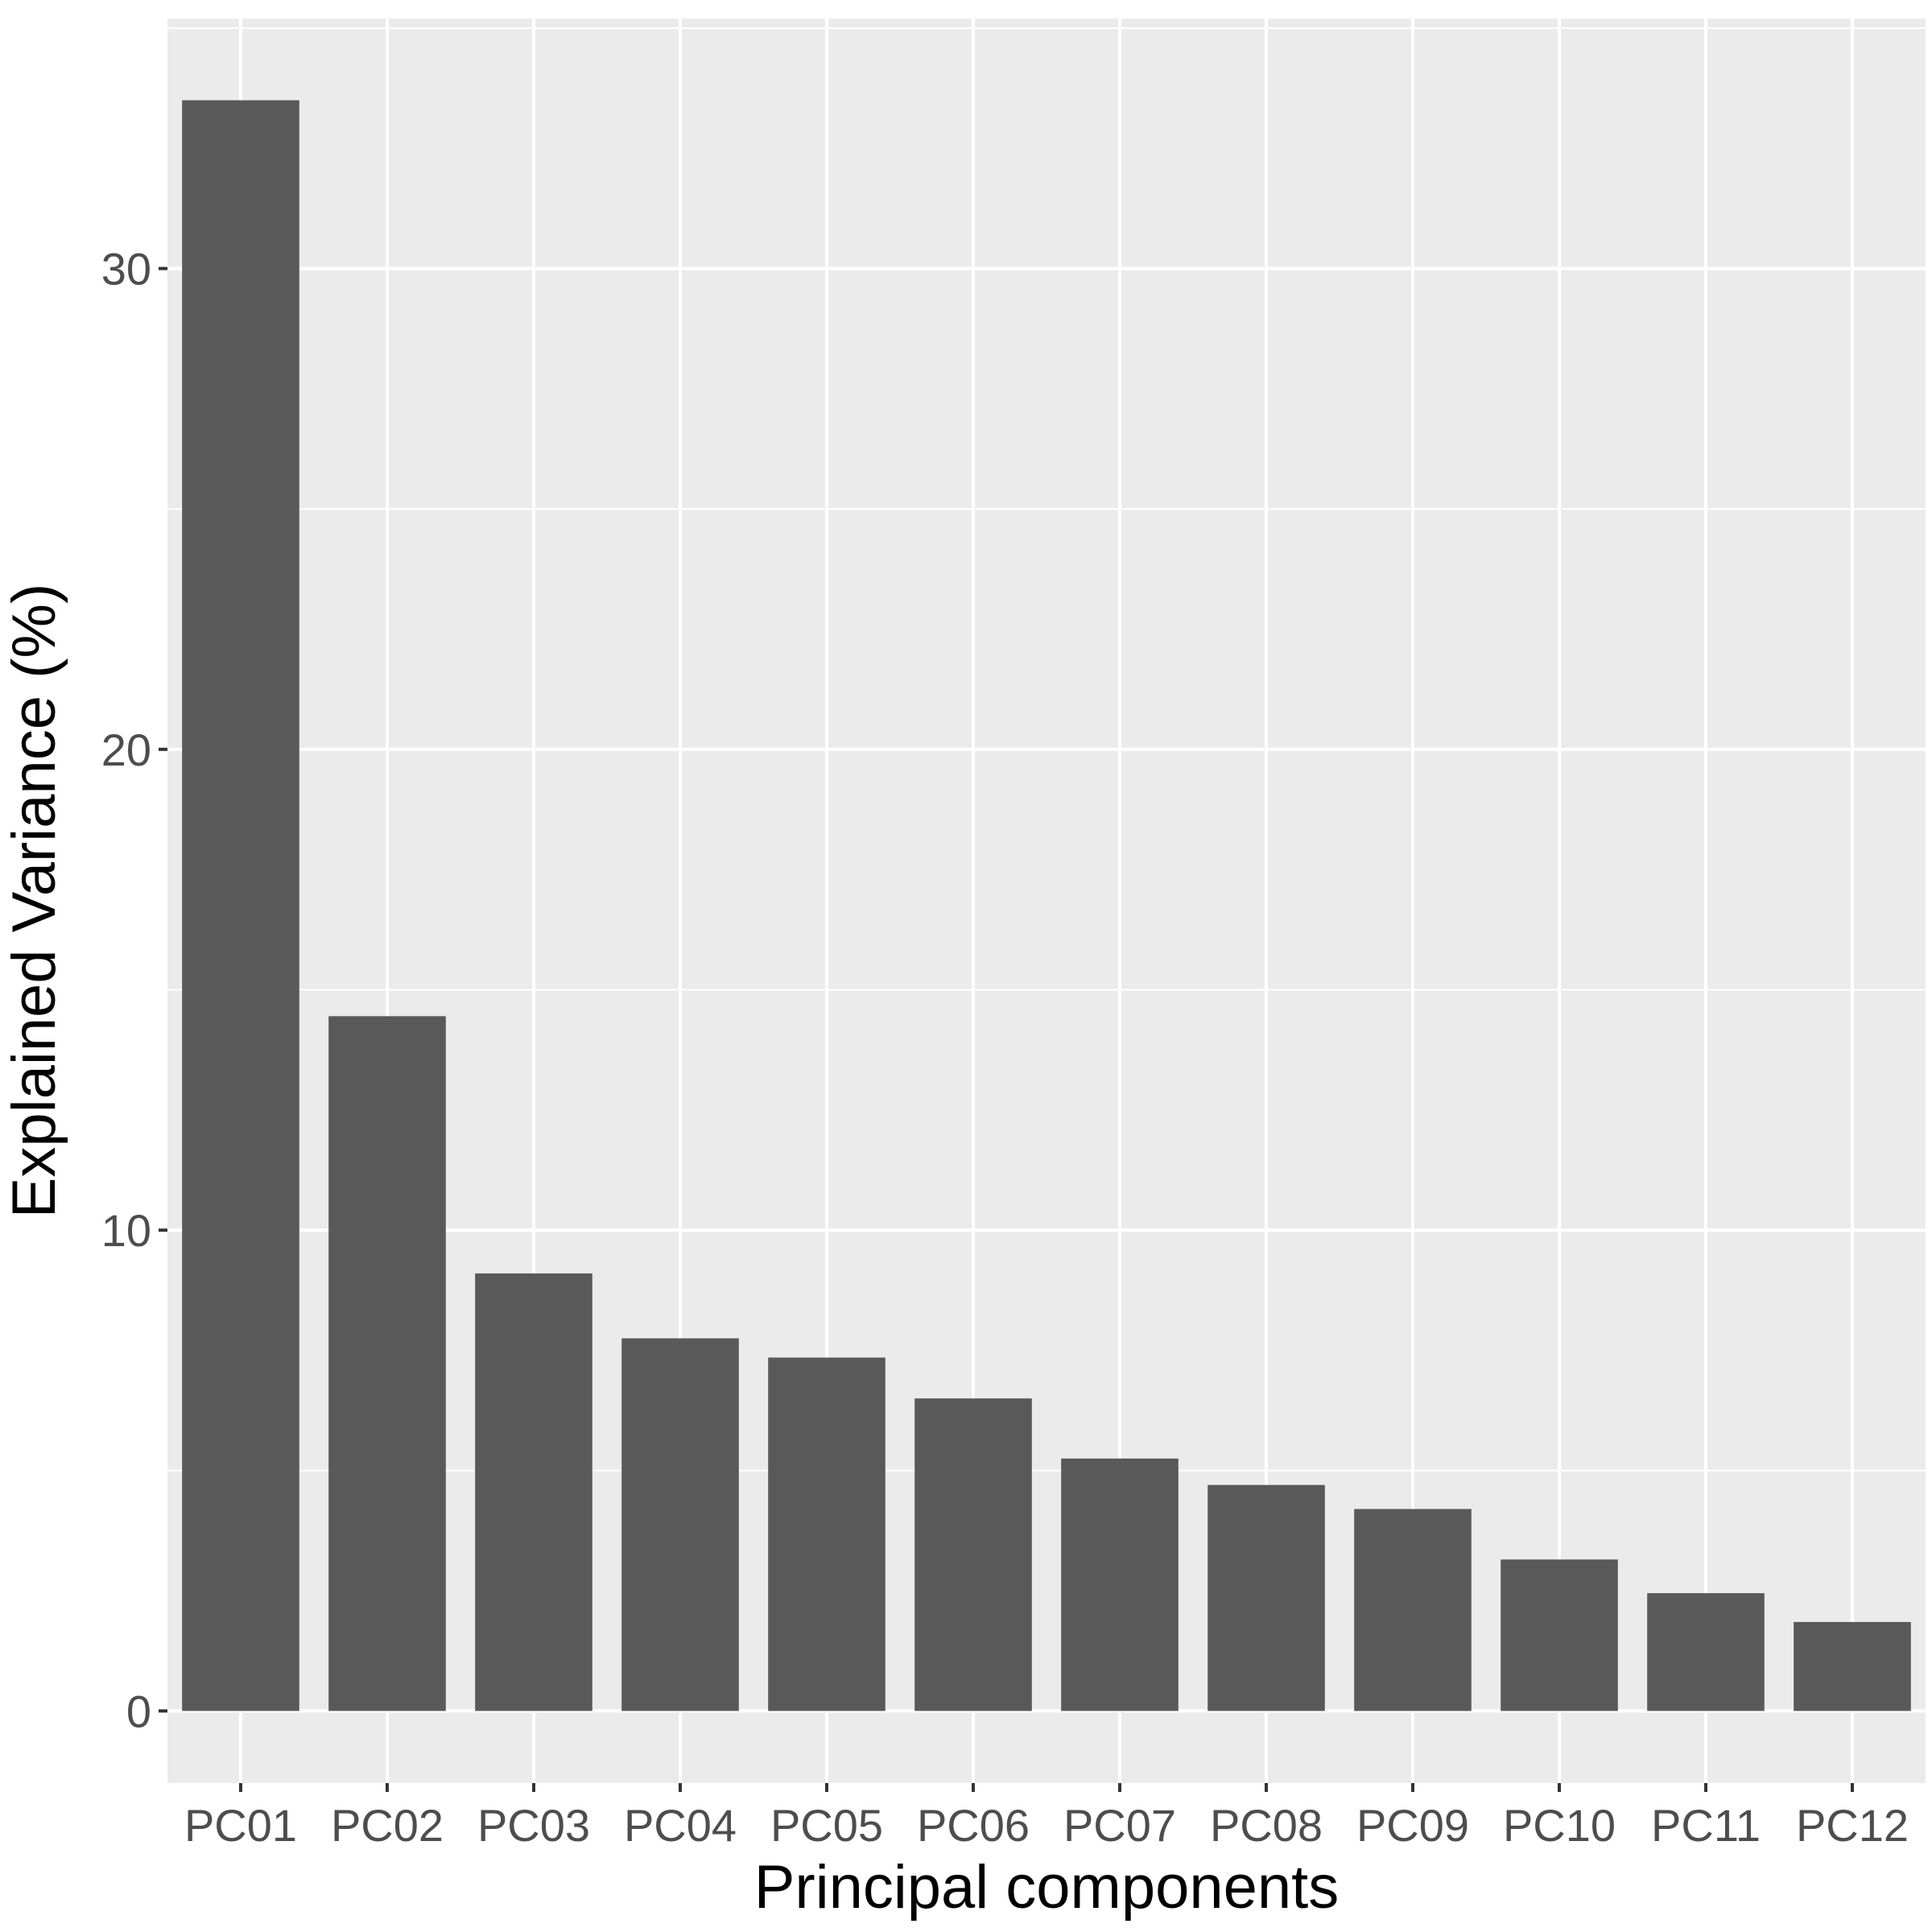  I want to click on bar-pc08, so click(1266, 1597).